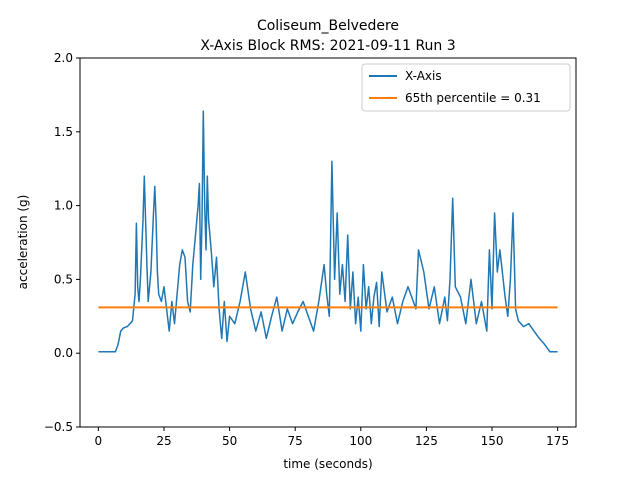  Describe the element at coordinates (163, 441) in the screenshot. I see `x-tick-label: 25` at that location.